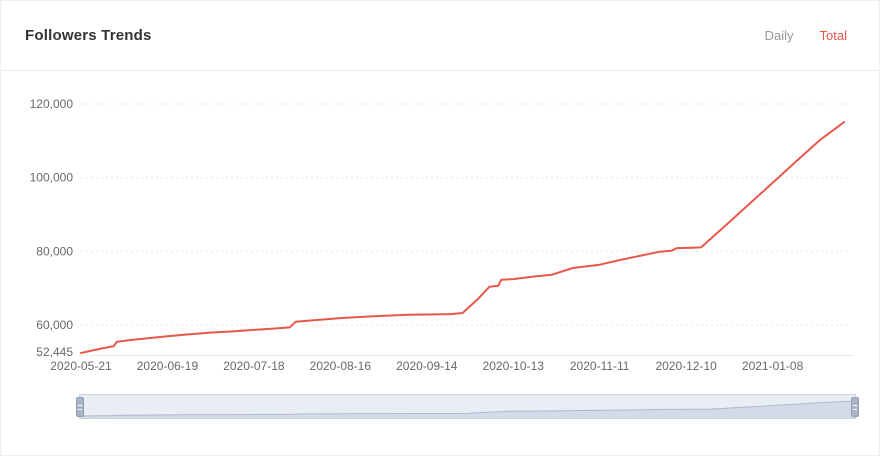  I want to click on x-axis-label: 2020-09-14, so click(427, 366).